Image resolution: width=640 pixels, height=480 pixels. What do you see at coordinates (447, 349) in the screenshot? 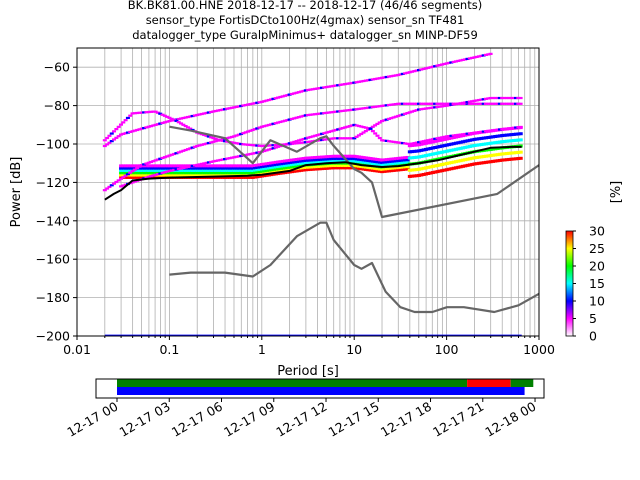
I see `x-tick-label: 100` at bounding box center [447, 349].